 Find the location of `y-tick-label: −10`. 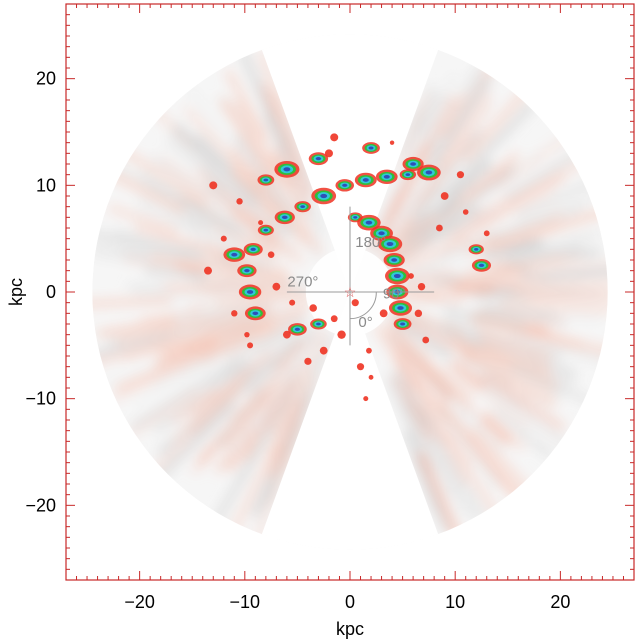

y-tick-label: −10 is located at coordinates (40, 399).